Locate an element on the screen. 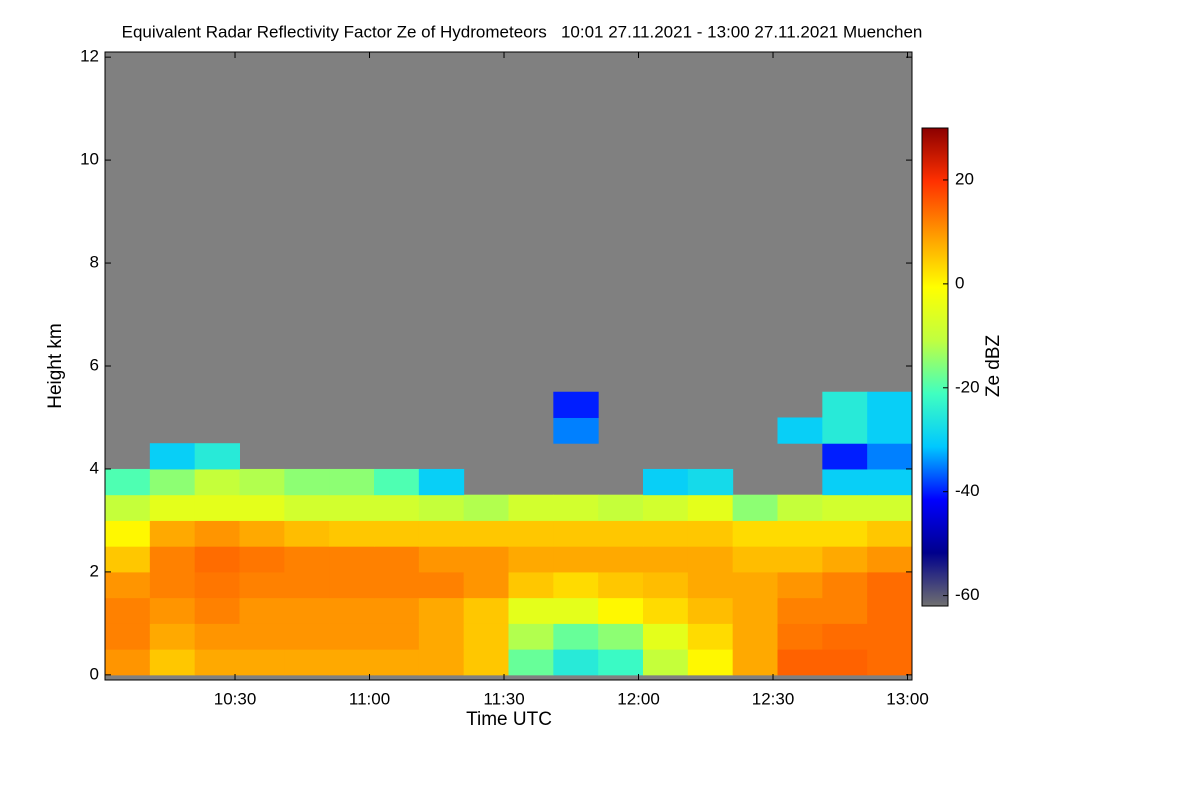 The height and width of the screenshot is (800, 1200). y-tick-label: 4 is located at coordinates (94, 467).